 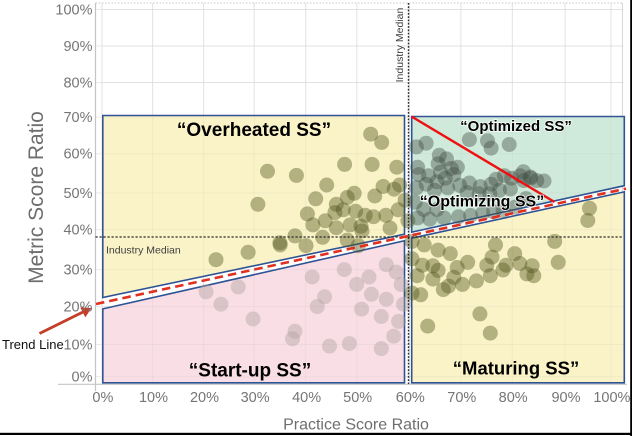 I want to click on svg-text: “Maturing SS”, so click(x=516, y=368).